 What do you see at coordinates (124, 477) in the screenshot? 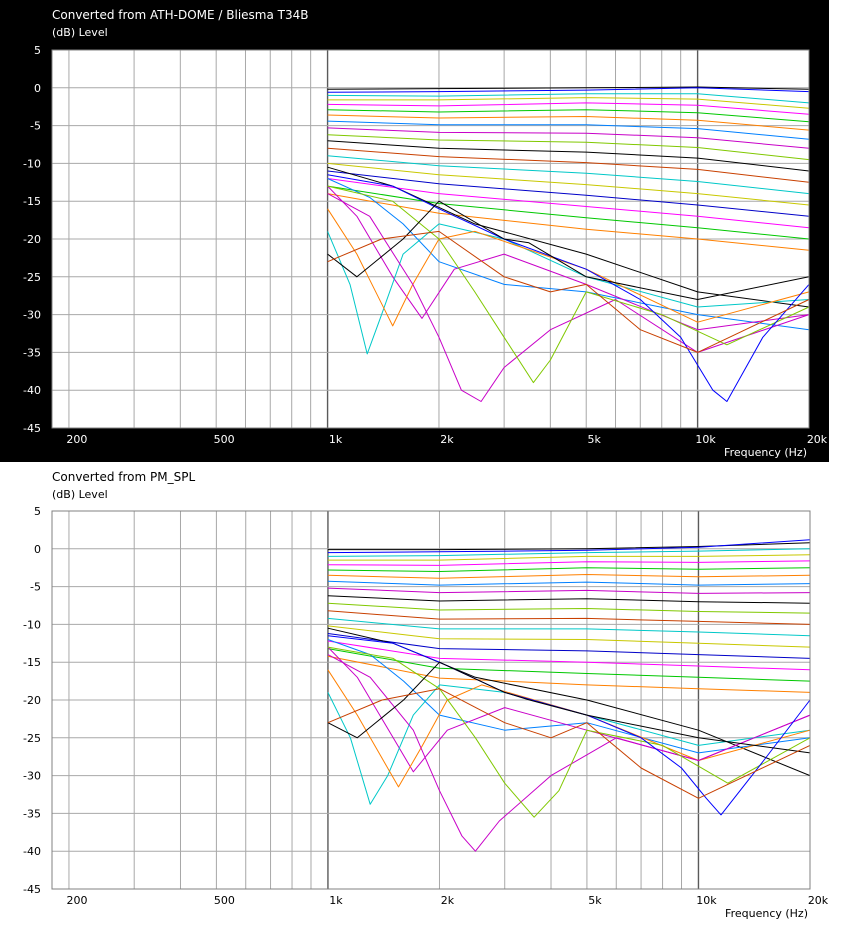
I see `bottom-graph-title: Converted from PM_SPL` at bounding box center [124, 477].